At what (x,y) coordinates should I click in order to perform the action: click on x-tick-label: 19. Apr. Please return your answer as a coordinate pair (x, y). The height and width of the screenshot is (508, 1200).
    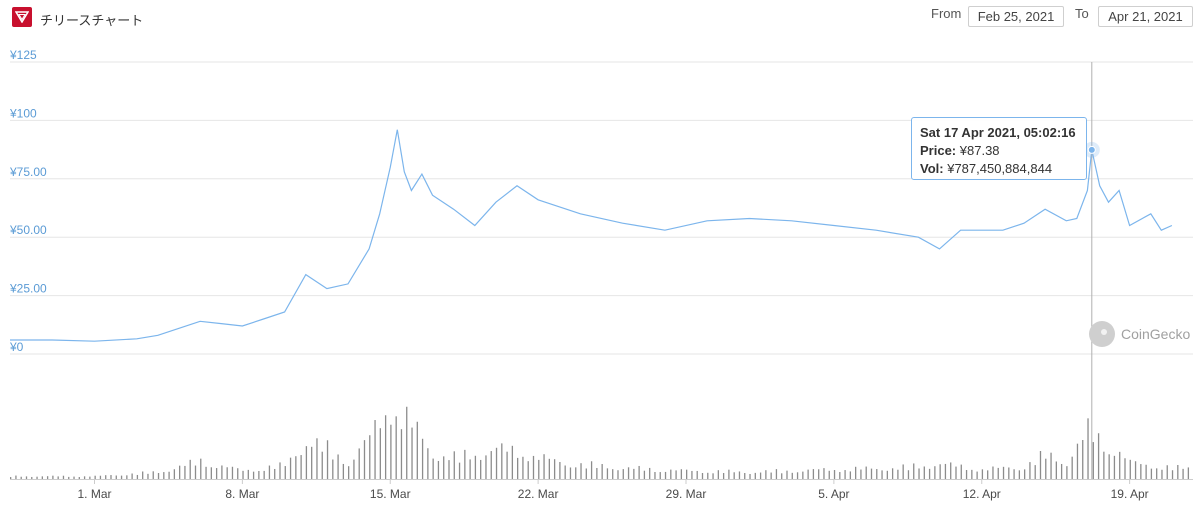
    Looking at the image, I should click on (1130, 494).